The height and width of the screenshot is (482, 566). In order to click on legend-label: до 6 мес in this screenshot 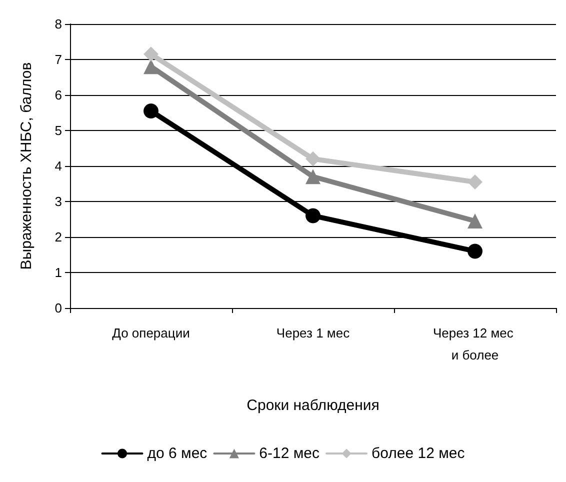, I will do `click(177, 453)`.